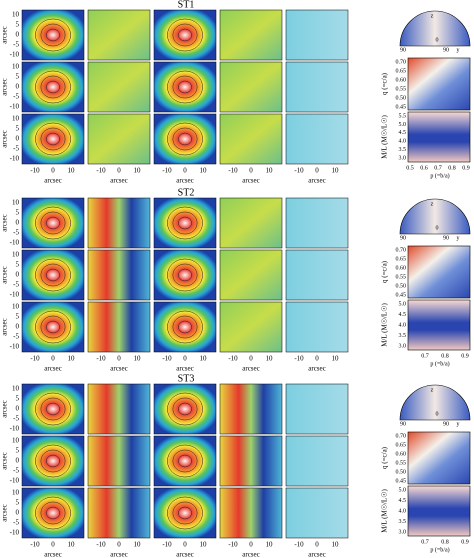 The image size is (474, 558). I want to click on q-tick-label: 0.55, so click(401, 463).